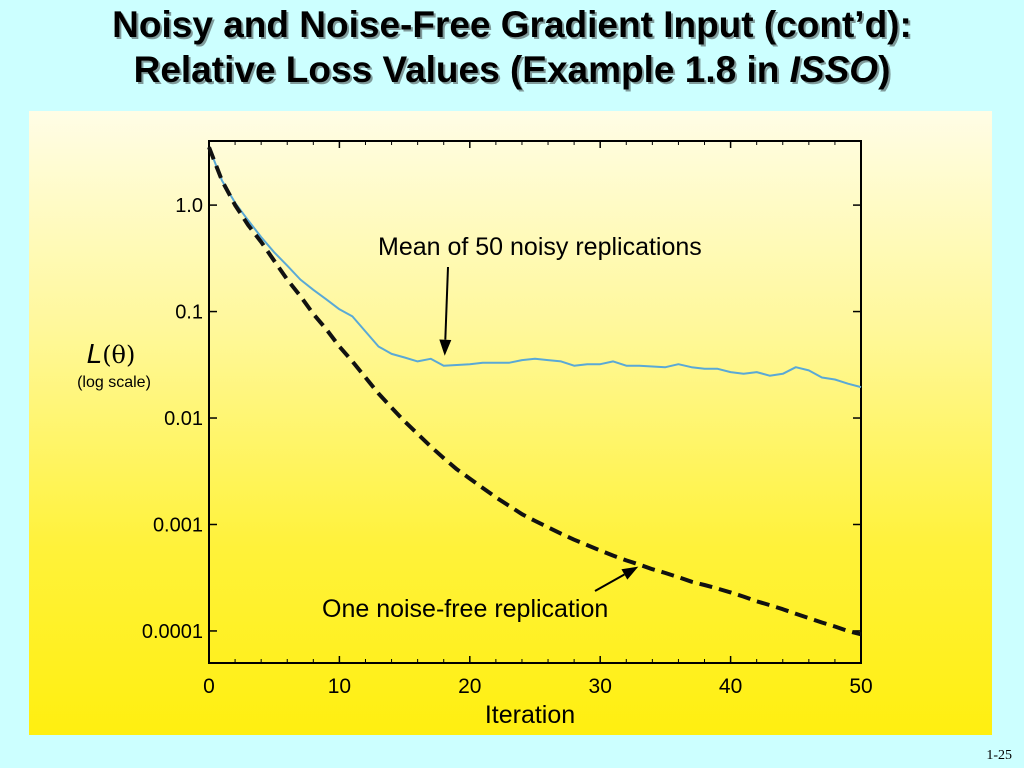 The height and width of the screenshot is (768, 1024). Describe the element at coordinates (860, 686) in the screenshot. I see `x-tick-label: 50` at that location.